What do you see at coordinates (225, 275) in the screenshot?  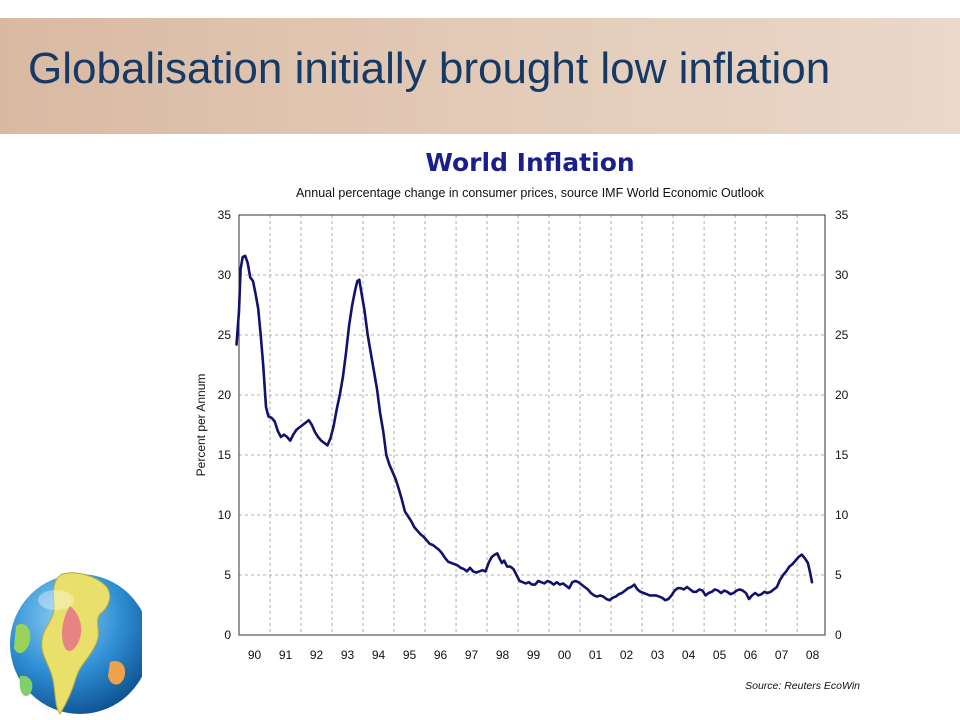 I see `y-tick-label-left: 30` at bounding box center [225, 275].